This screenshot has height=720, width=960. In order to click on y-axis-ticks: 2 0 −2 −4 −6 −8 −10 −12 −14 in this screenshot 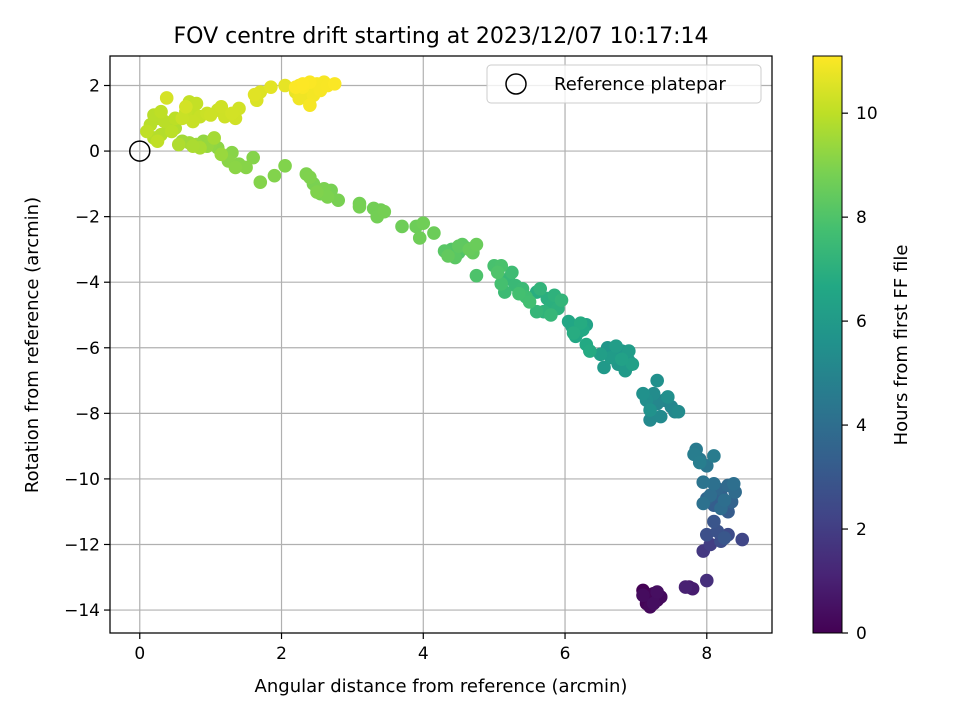, I will do `click(87, 349)`.